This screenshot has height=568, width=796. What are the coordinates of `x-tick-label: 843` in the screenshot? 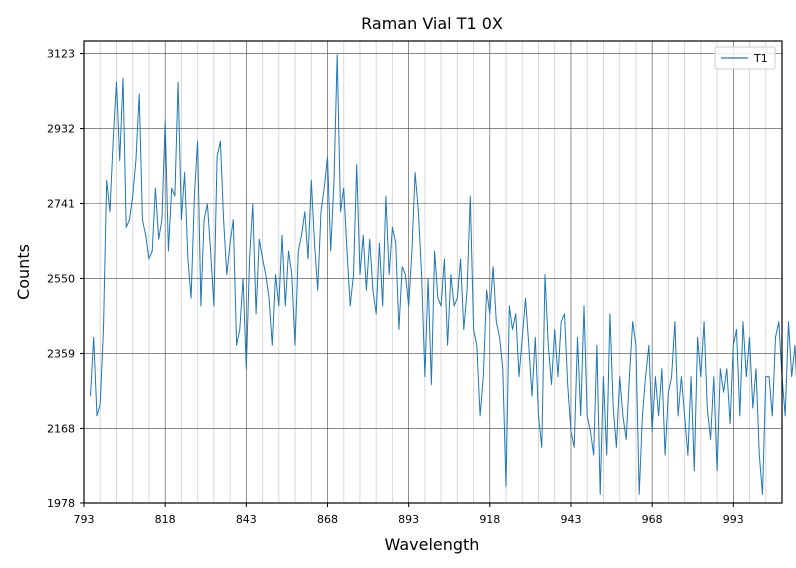 It's located at (246, 519).